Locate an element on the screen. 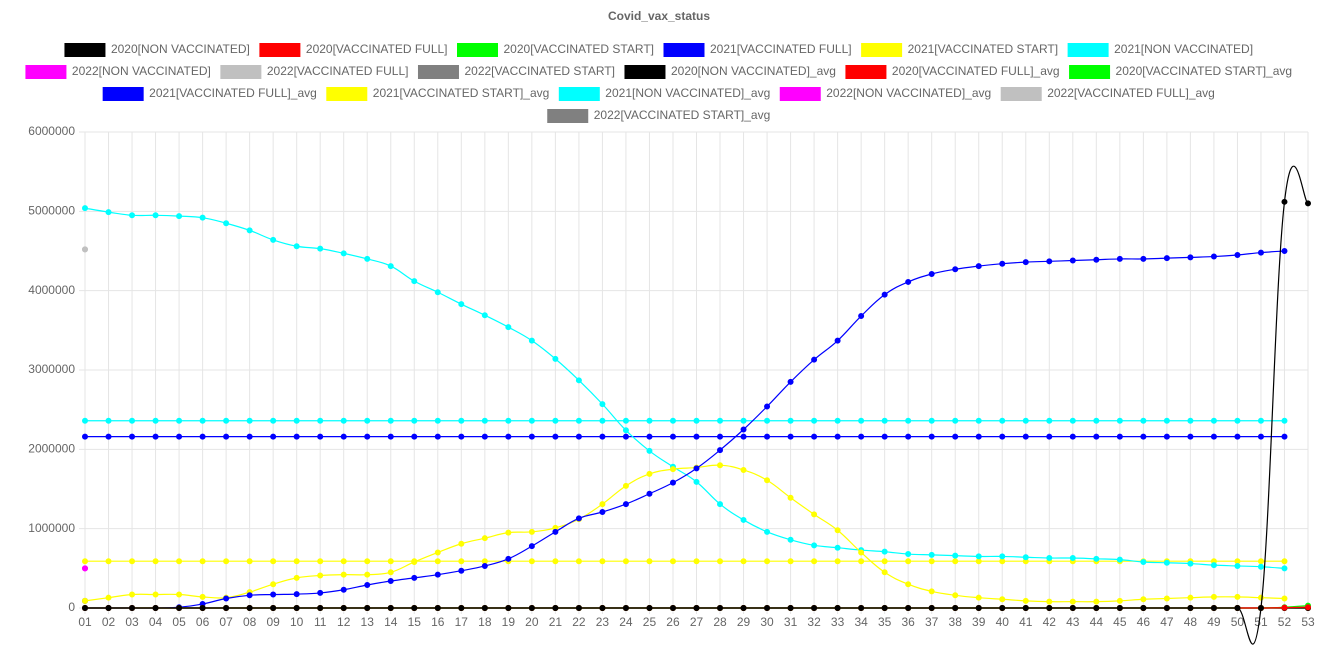 The height and width of the screenshot is (659, 1318). x-tick-label: 50 is located at coordinates (1238, 622).